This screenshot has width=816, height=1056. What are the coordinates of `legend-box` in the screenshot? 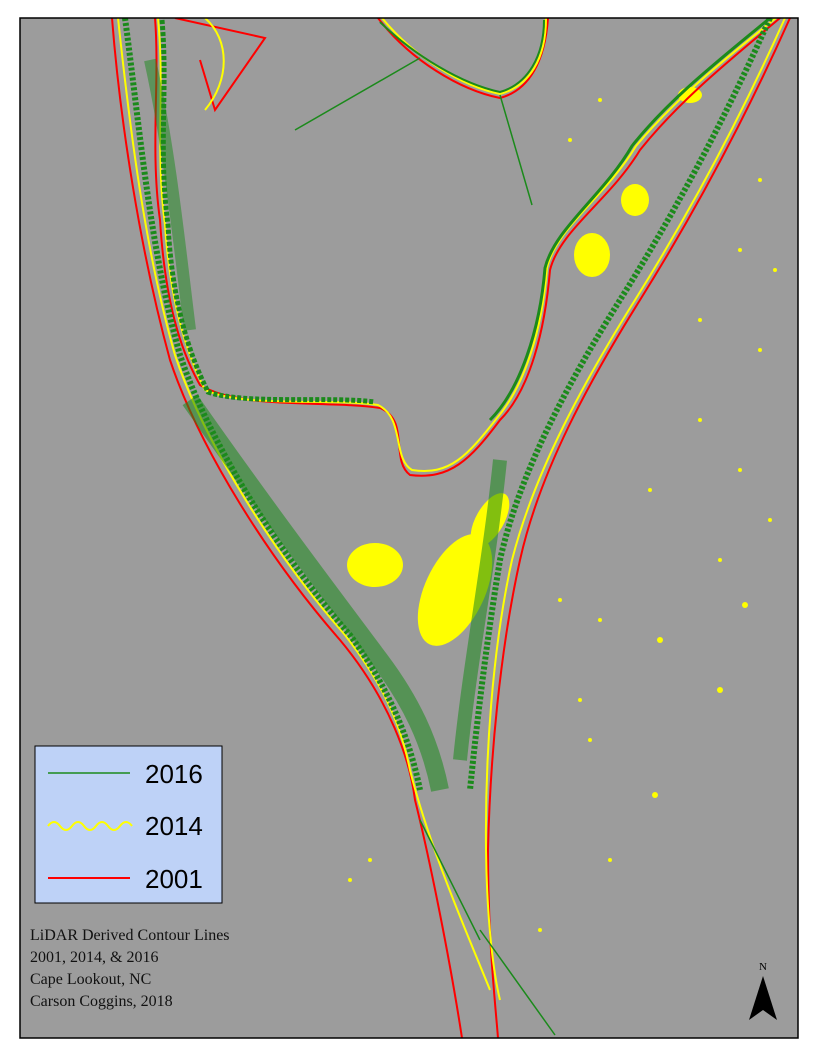 It's located at (128, 824).